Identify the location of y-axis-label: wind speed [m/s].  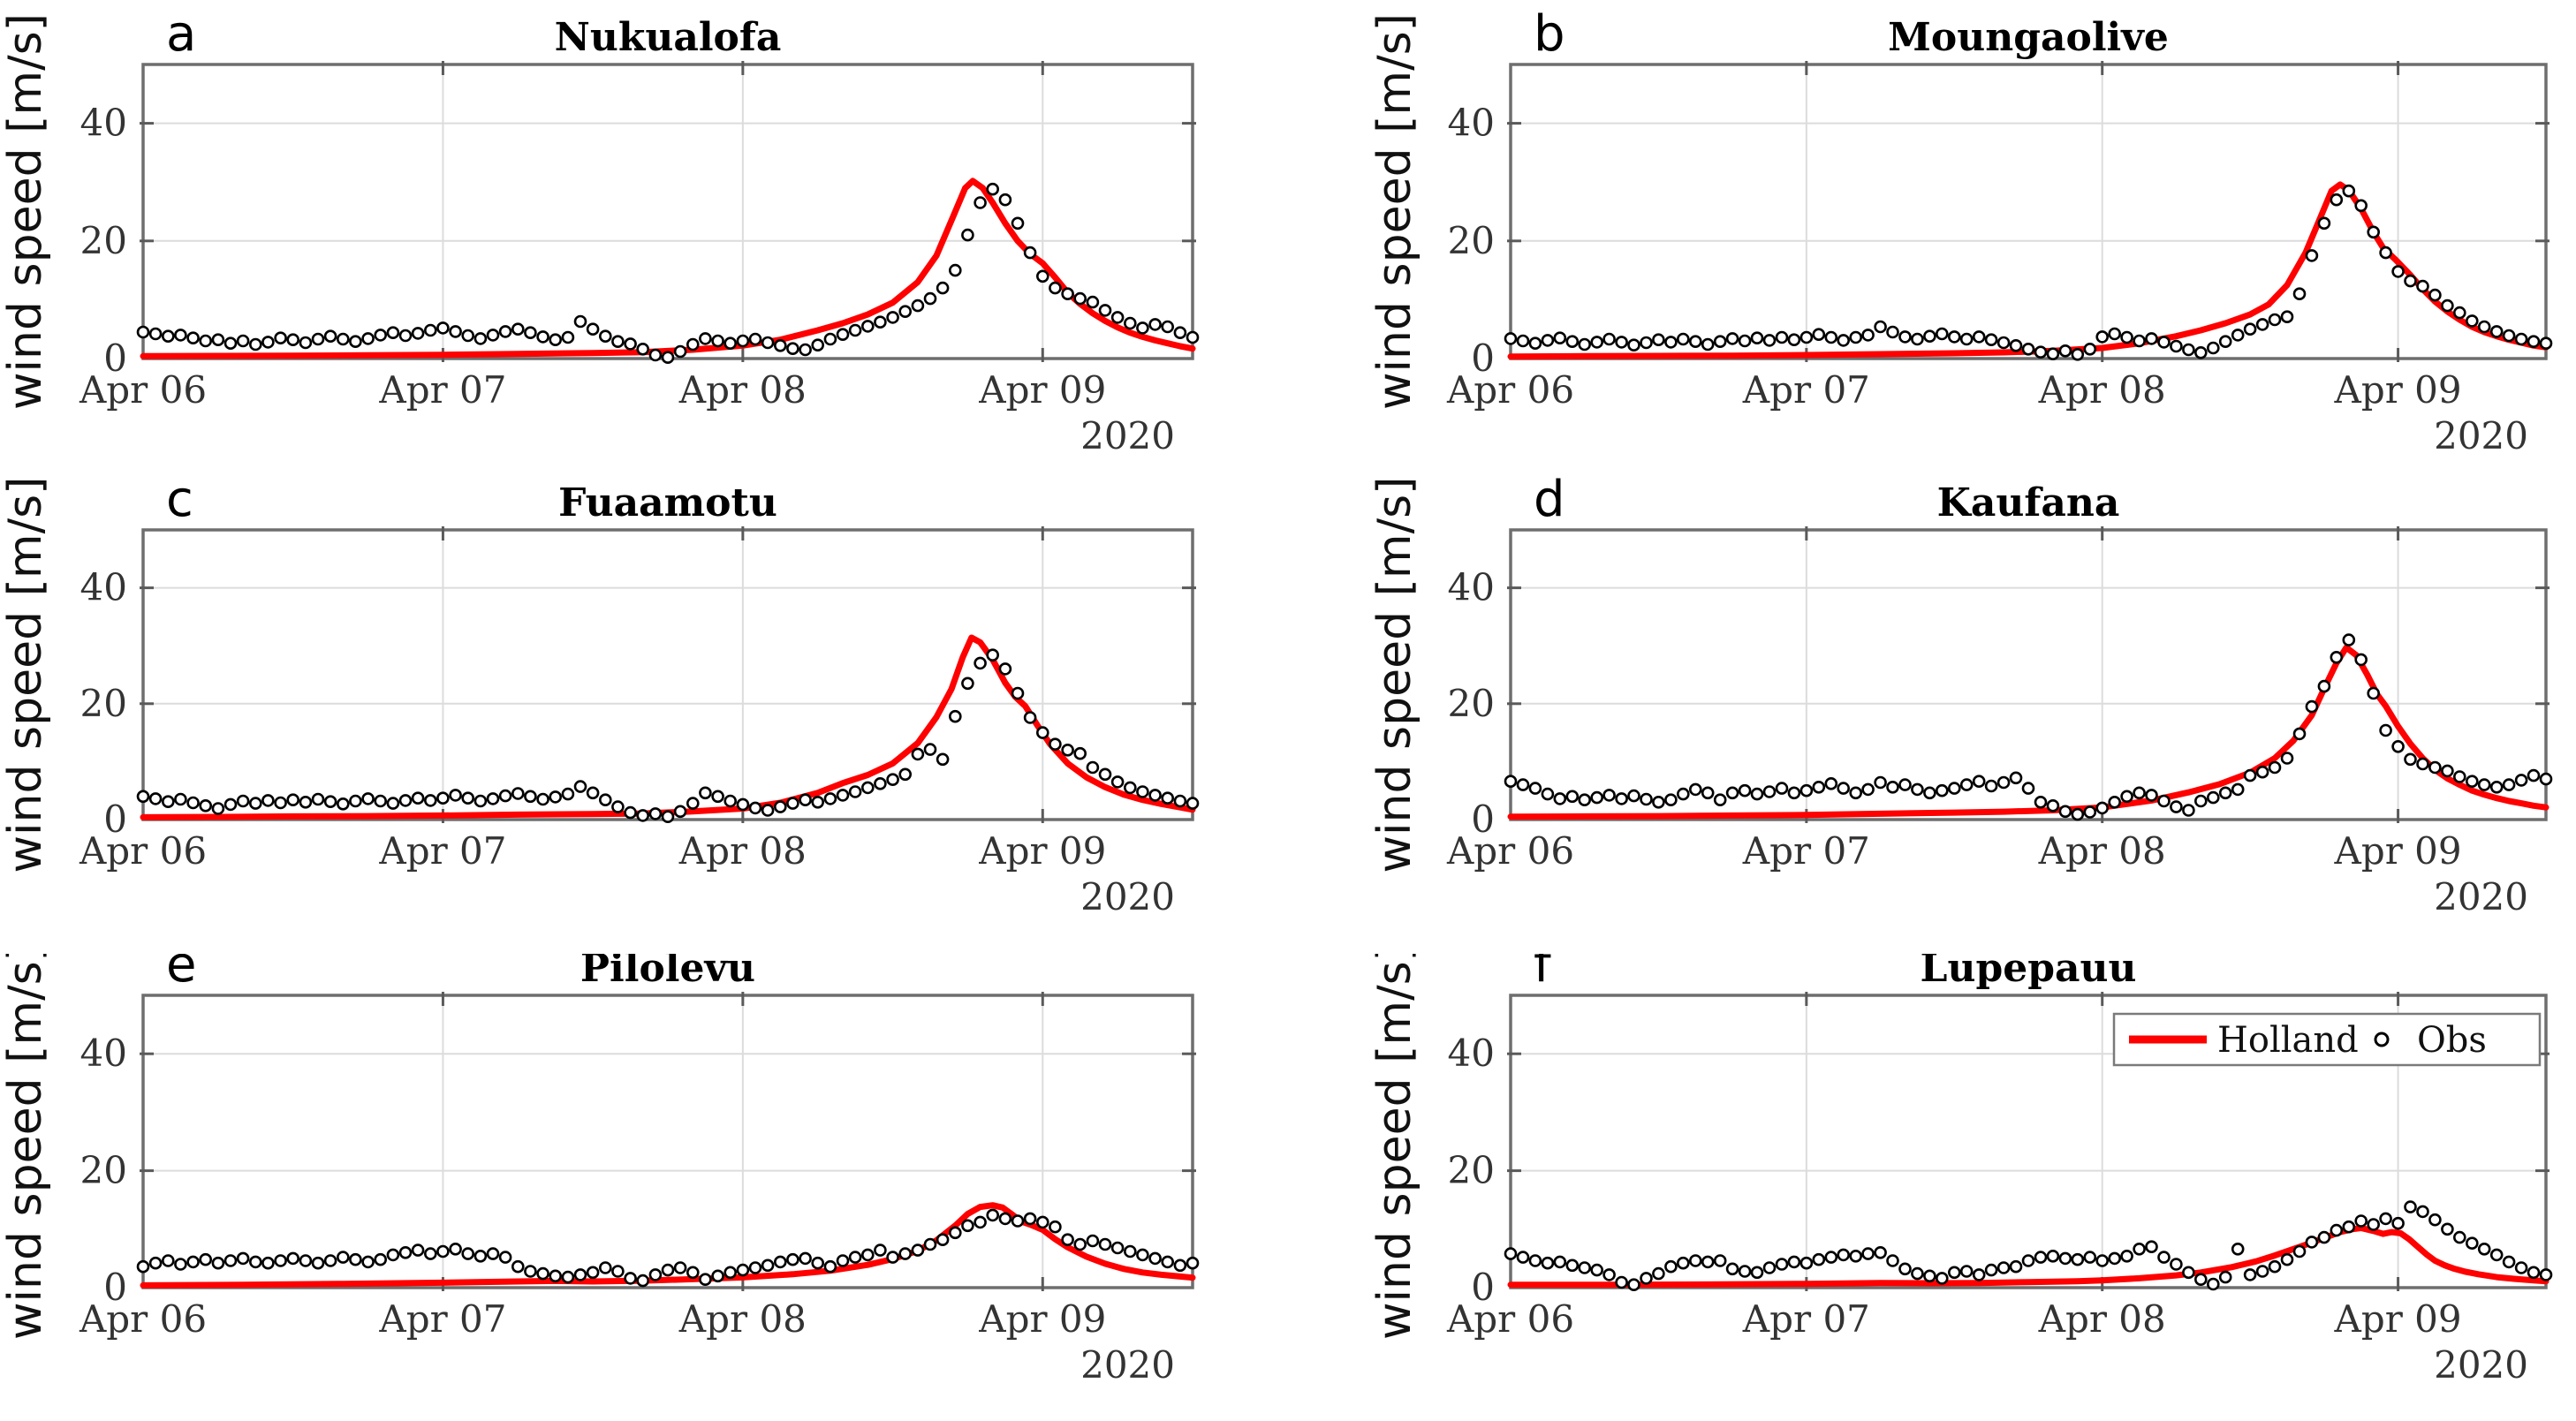
(26, 211).